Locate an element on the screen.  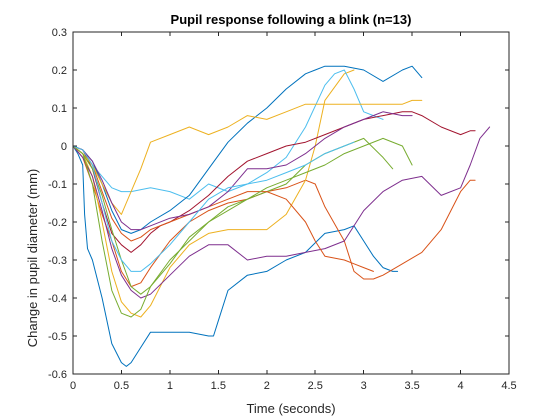
x-tick-label: 4.5 is located at coordinates (508, 386).